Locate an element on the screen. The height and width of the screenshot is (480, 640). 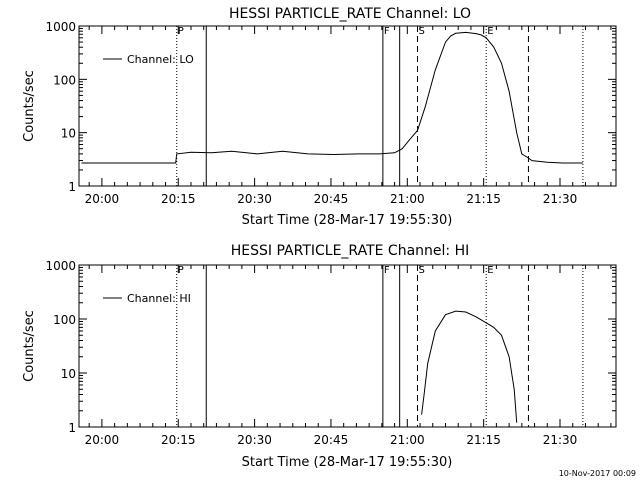
footer-timestamp: 10-Nov-2017 00:09 is located at coordinates (597, 473).